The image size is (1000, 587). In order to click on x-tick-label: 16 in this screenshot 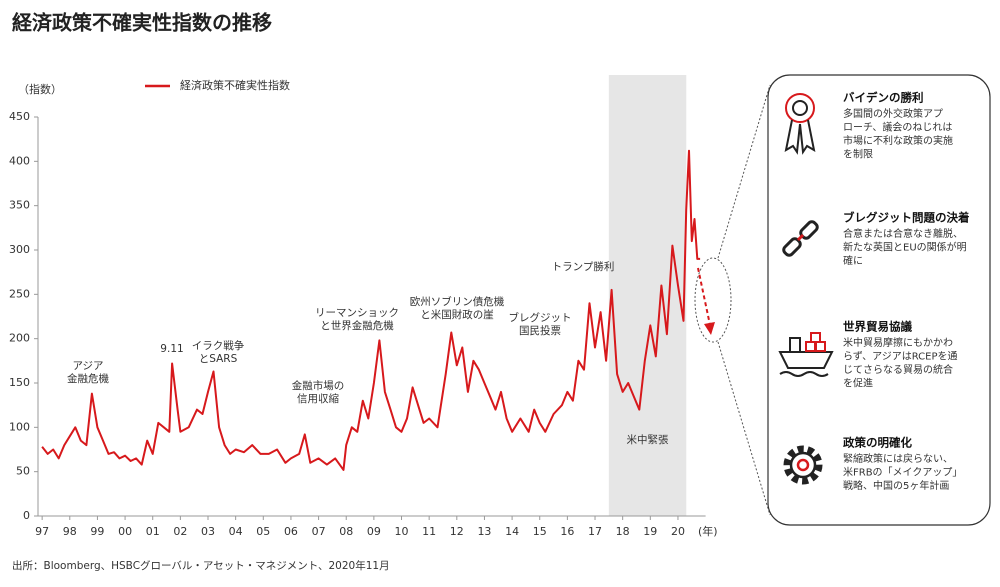, I will do `click(567, 531)`.